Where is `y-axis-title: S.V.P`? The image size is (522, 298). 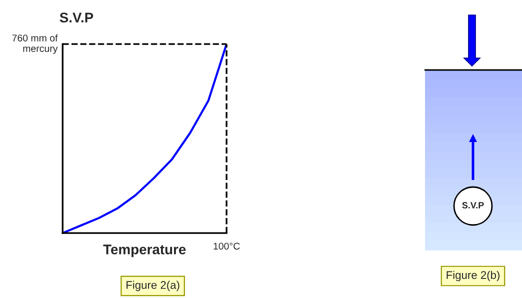
y-axis-title: S.V.P is located at coordinates (77, 17).